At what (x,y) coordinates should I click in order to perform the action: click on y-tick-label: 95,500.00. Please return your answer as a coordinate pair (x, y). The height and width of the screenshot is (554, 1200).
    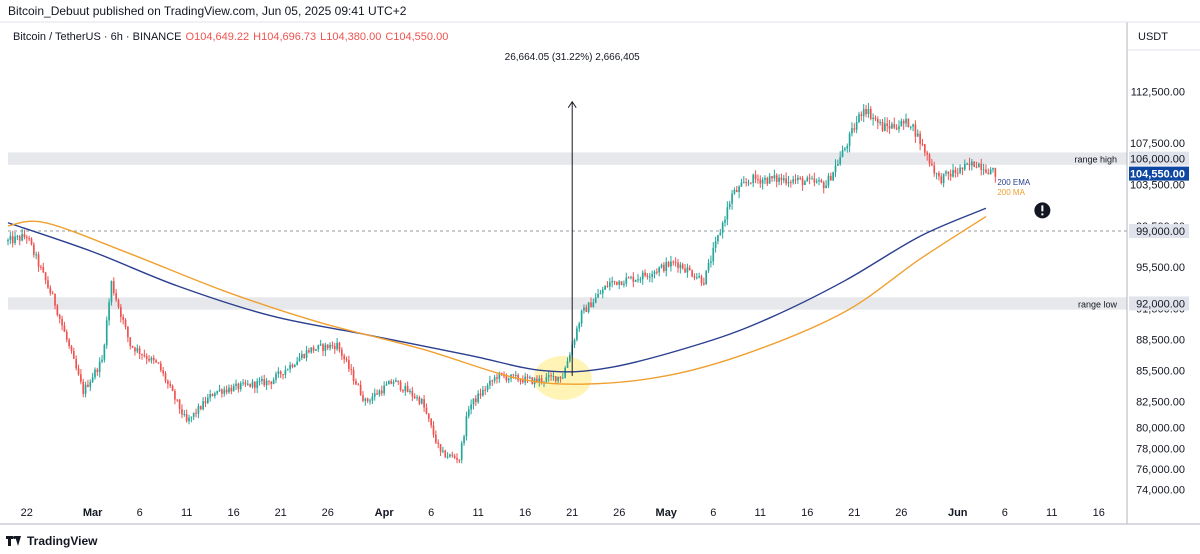
    Looking at the image, I should click on (1160, 268).